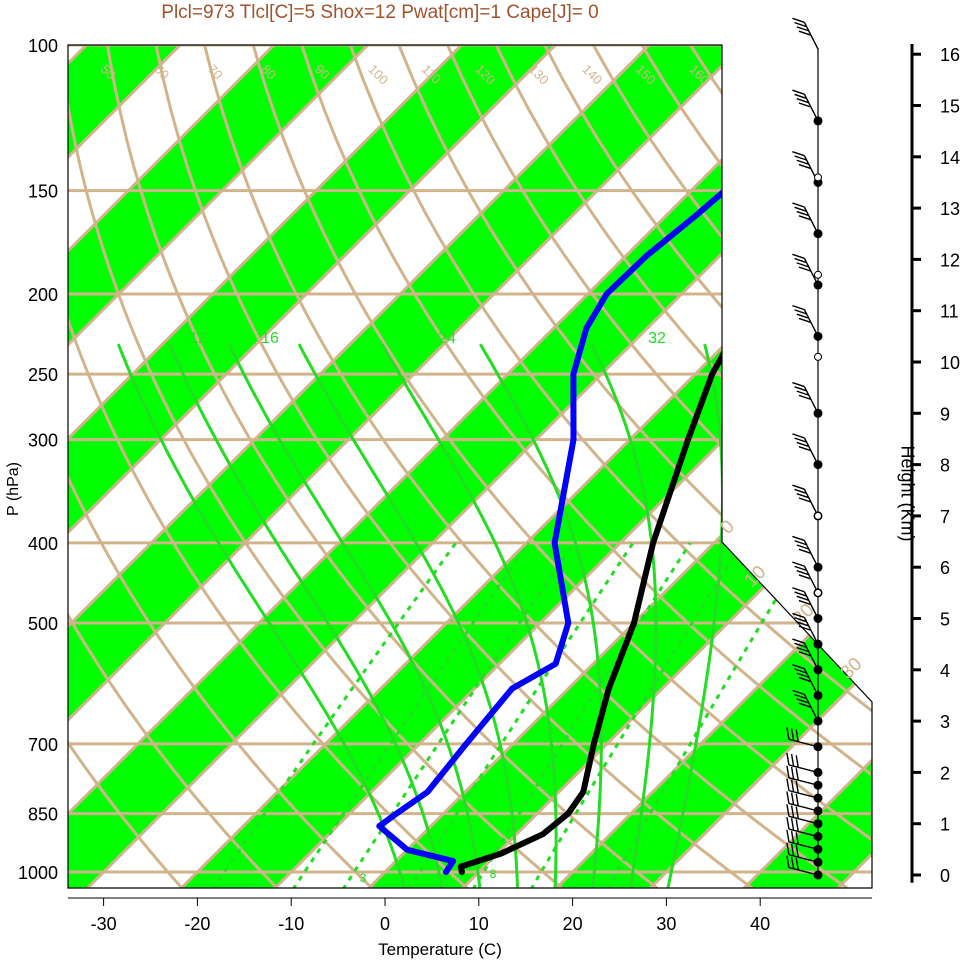 The image size is (961, 963). I want to click on moist-adiabat-label: 32, so click(657, 338).